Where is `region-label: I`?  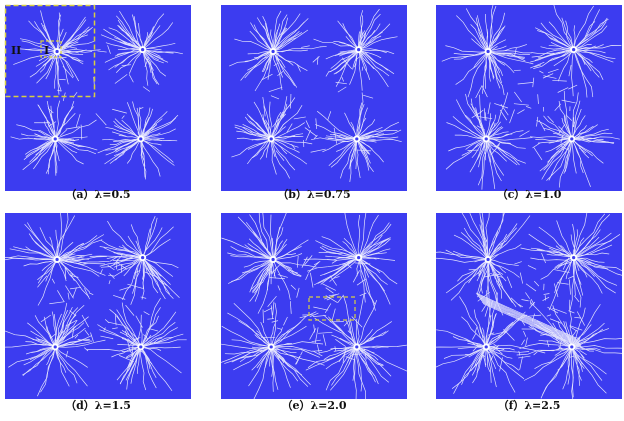 region-label: I is located at coordinates (46, 50).